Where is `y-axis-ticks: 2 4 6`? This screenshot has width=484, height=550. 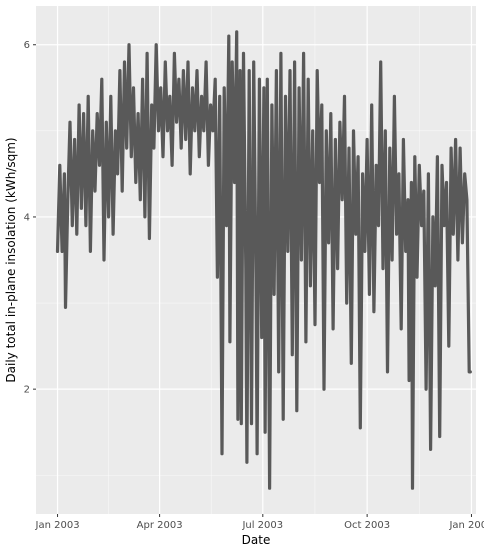 y-axis-ticks: 2 4 6 is located at coordinates (30, 218).